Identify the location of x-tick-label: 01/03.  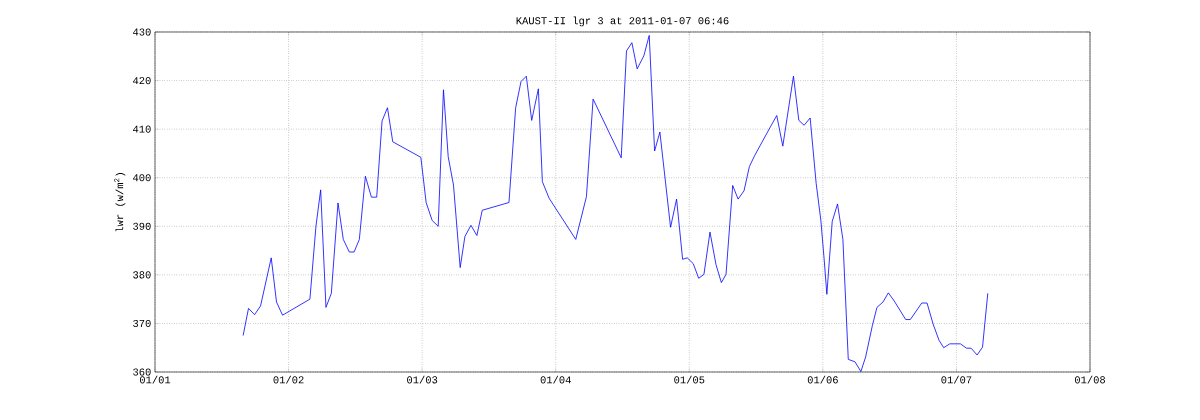
(422, 379).